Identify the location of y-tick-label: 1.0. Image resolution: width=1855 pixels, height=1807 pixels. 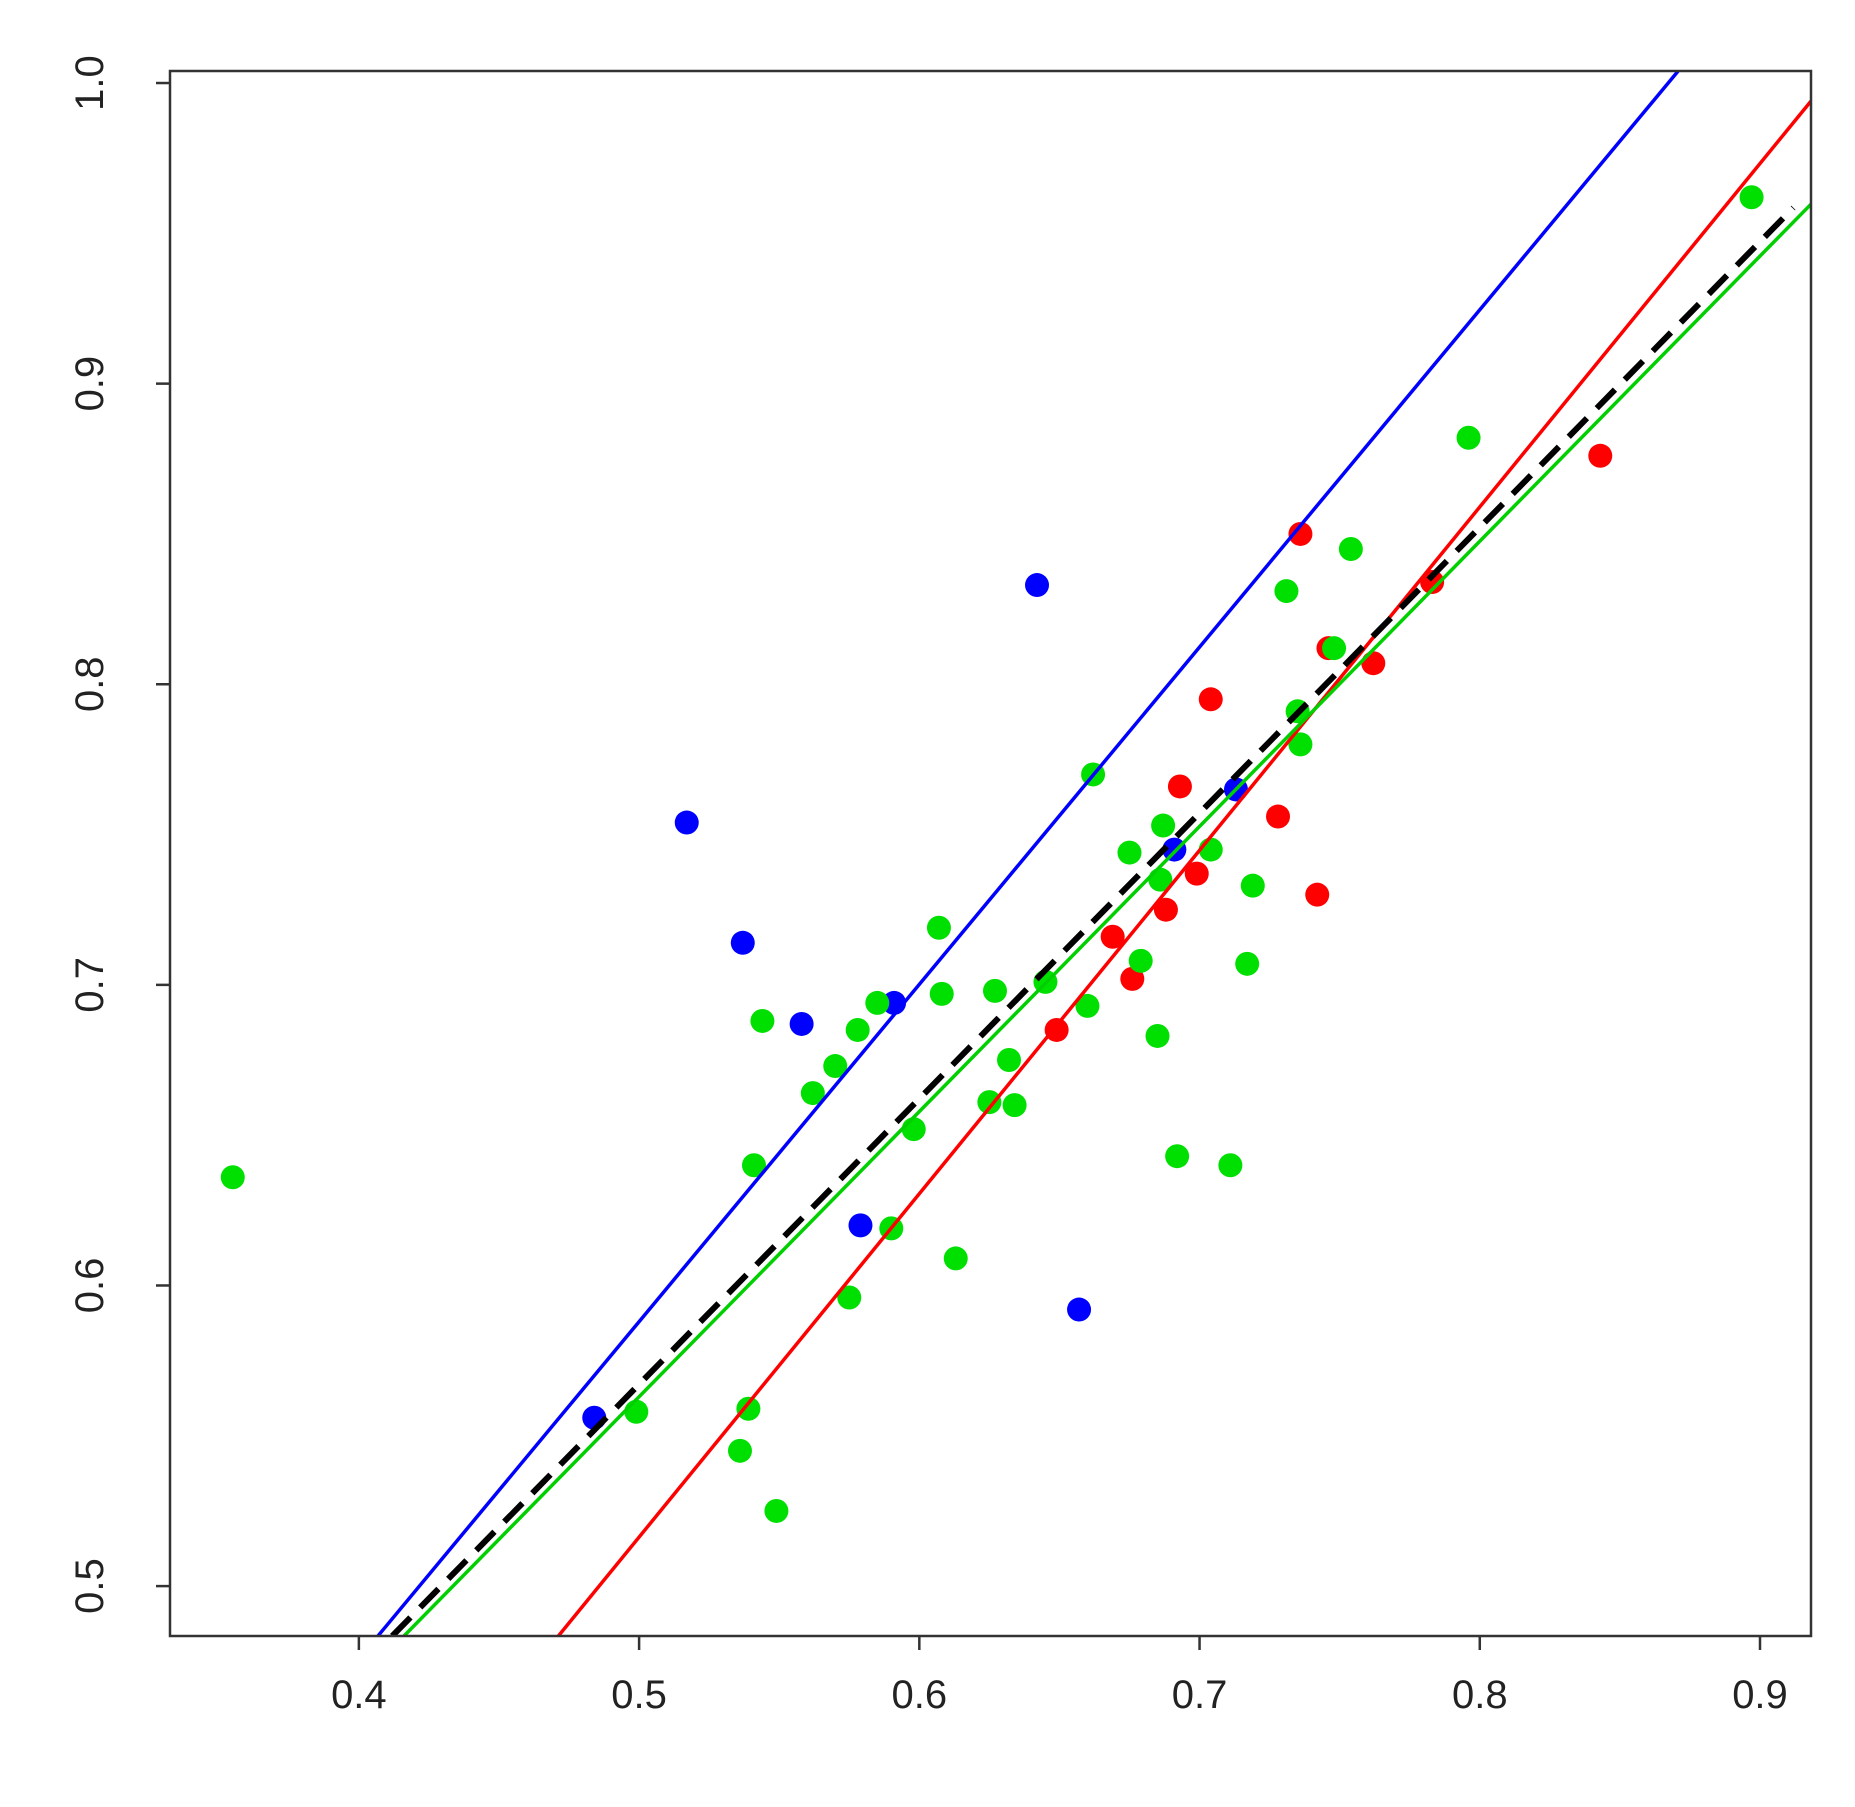
(90, 83).